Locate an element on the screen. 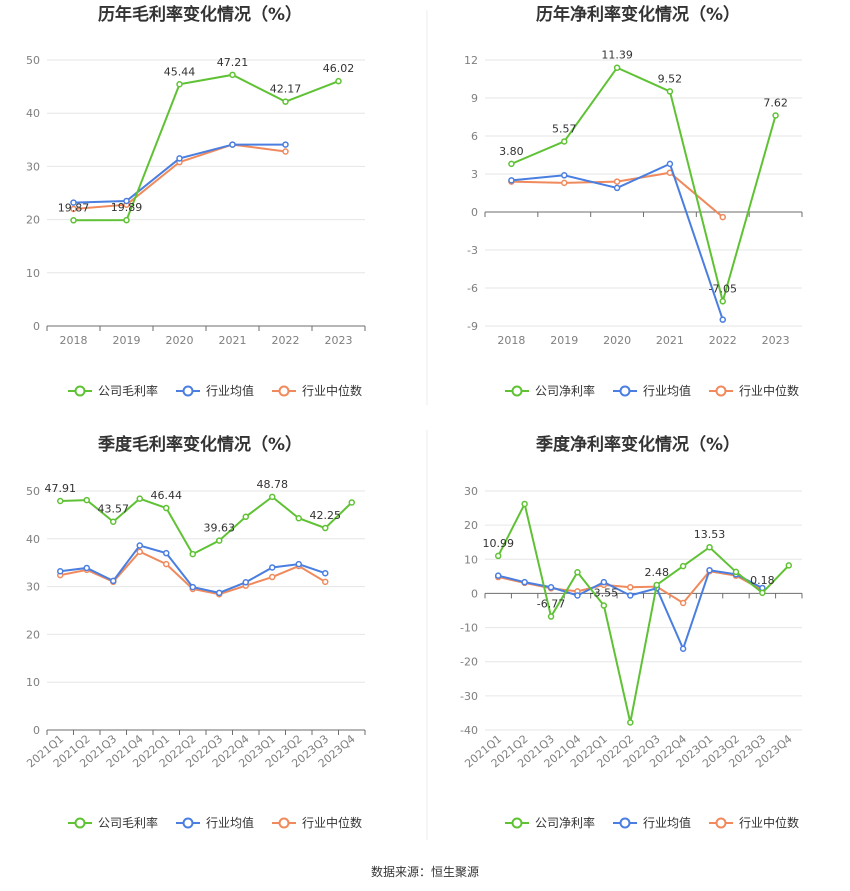 This screenshot has height=891, width=850. y-tick-label: 3 is located at coordinates (474, 174).